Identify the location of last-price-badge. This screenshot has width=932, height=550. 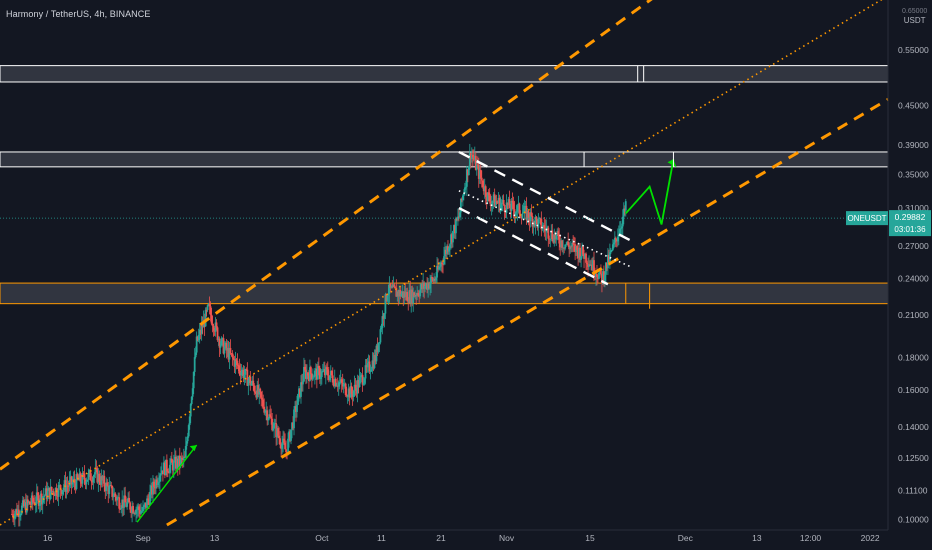
(910, 223).